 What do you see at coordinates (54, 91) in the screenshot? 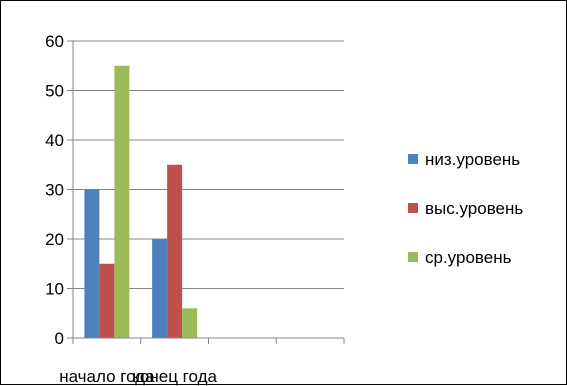
I see `y-tick-label: 50` at bounding box center [54, 91].